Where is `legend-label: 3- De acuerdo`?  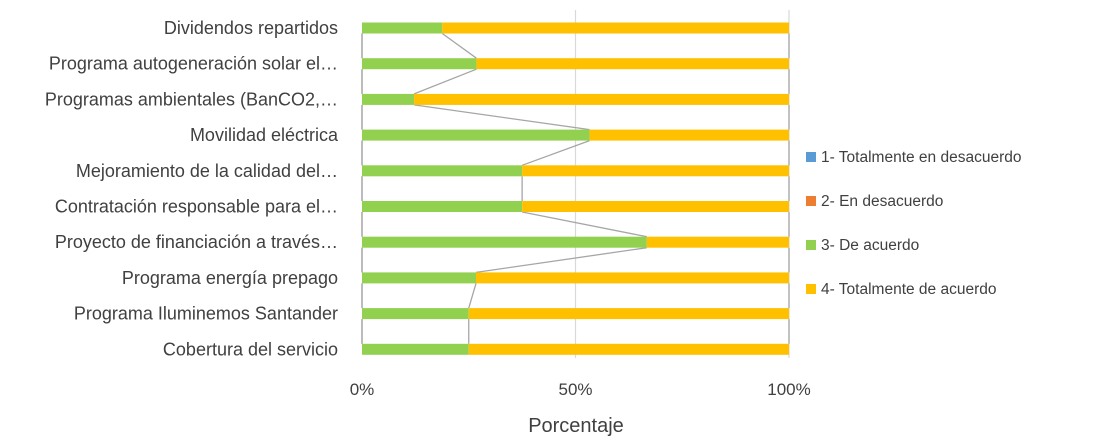
legend-label: 3- De acuerdo is located at coordinates (870, 245).